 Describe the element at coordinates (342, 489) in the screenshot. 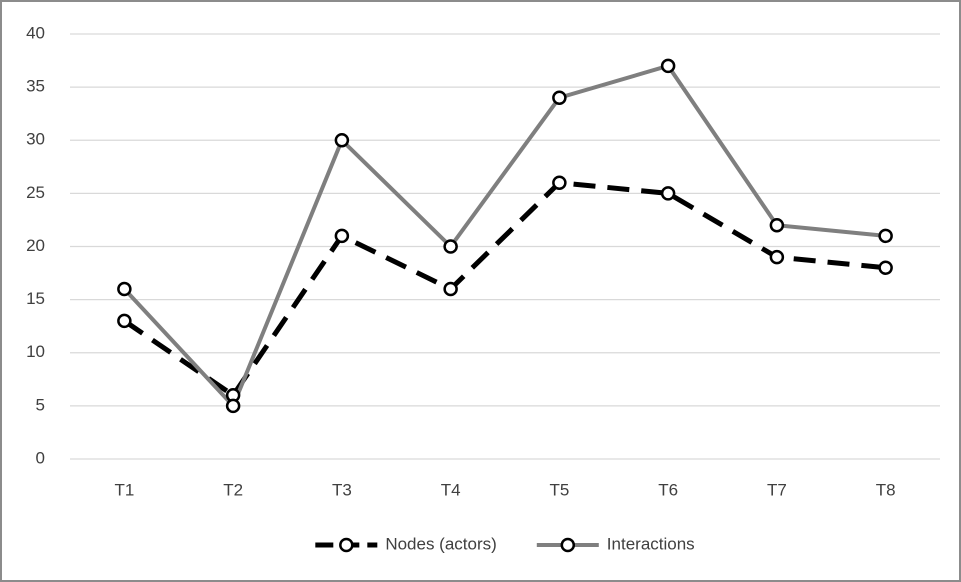

I see `x-tick-label: T3` at that location.